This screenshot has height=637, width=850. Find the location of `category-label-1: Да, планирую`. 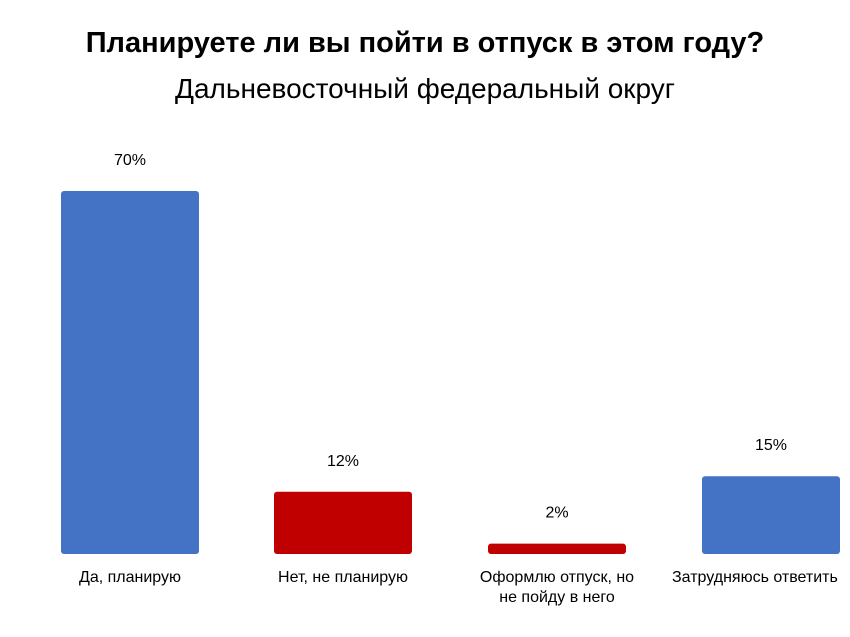

category-label-1: Да, планирую is located at coordinates (130, 577).